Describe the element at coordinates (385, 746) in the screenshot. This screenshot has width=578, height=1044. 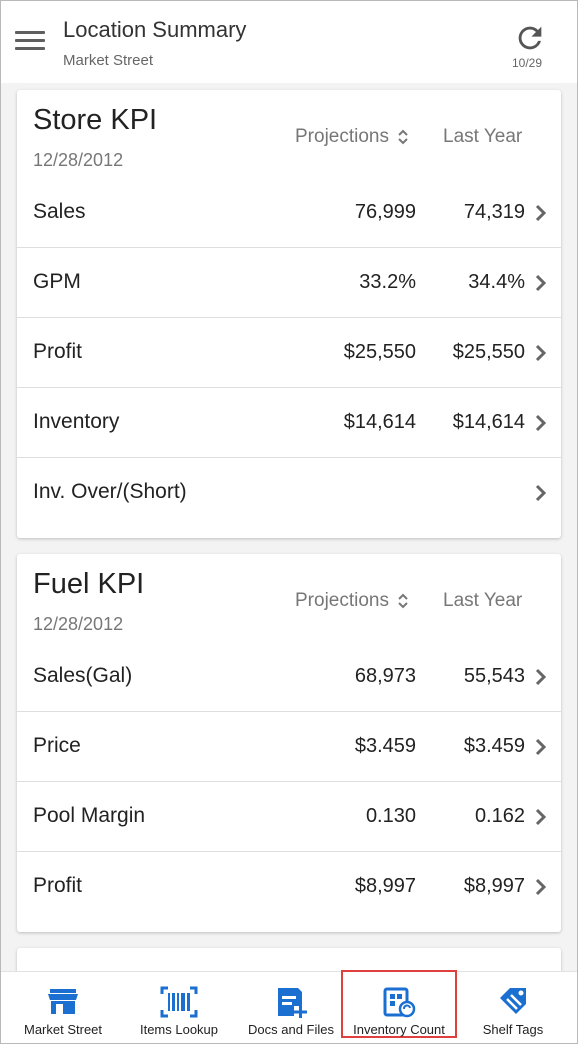
I see `row-projection: $3.459` at that location.